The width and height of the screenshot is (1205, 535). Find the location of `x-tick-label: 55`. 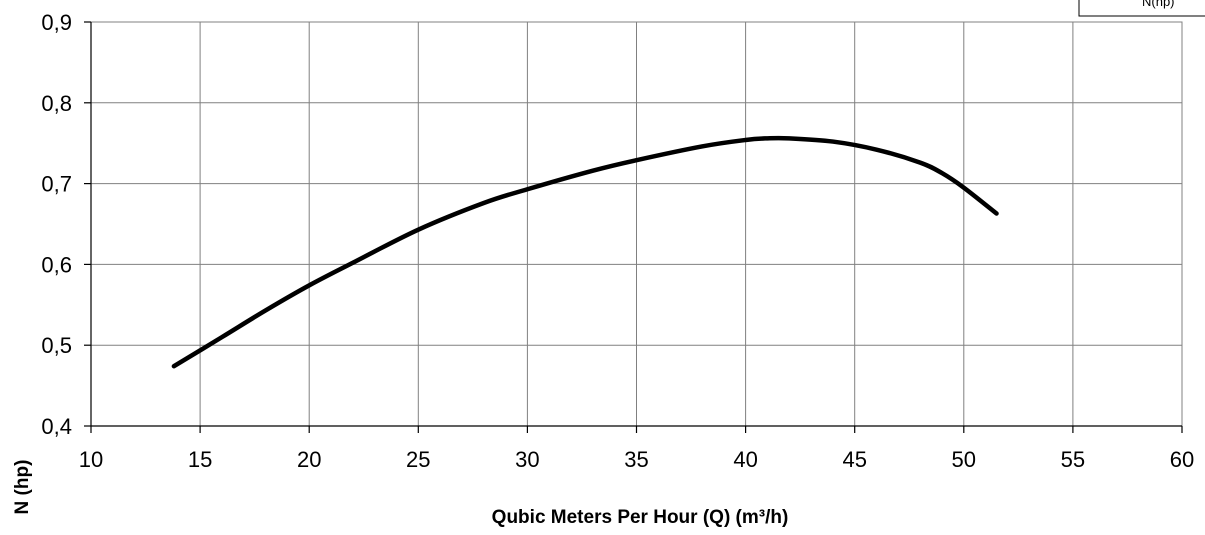

x-tick-label: 55 is located at coordinates (1073, 459).